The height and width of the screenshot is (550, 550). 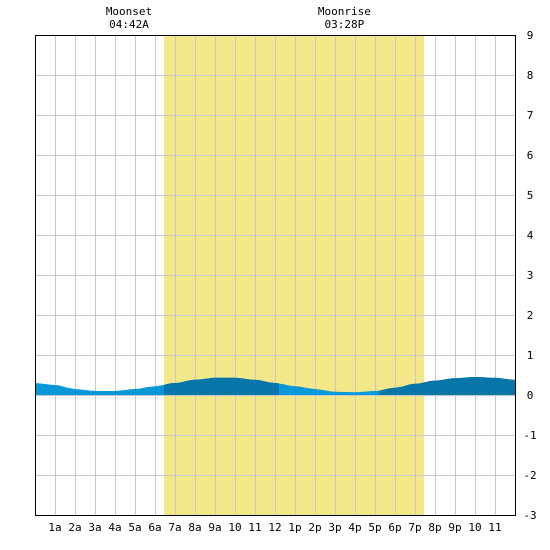 I want to click on y-tick-label: 5, so click(x=530, y=195).